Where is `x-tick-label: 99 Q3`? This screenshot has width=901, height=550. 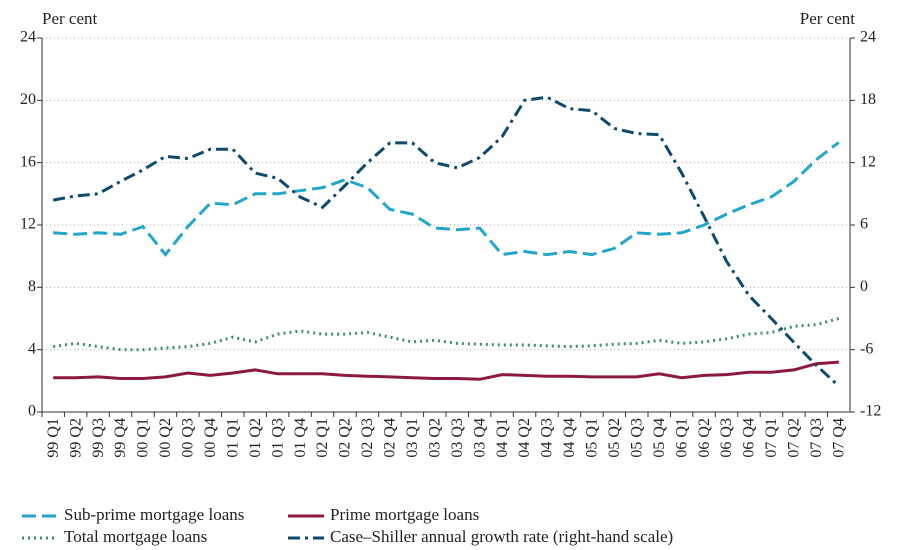
x-tick-label: 99 Q3 is located at coordinates (98, 438).